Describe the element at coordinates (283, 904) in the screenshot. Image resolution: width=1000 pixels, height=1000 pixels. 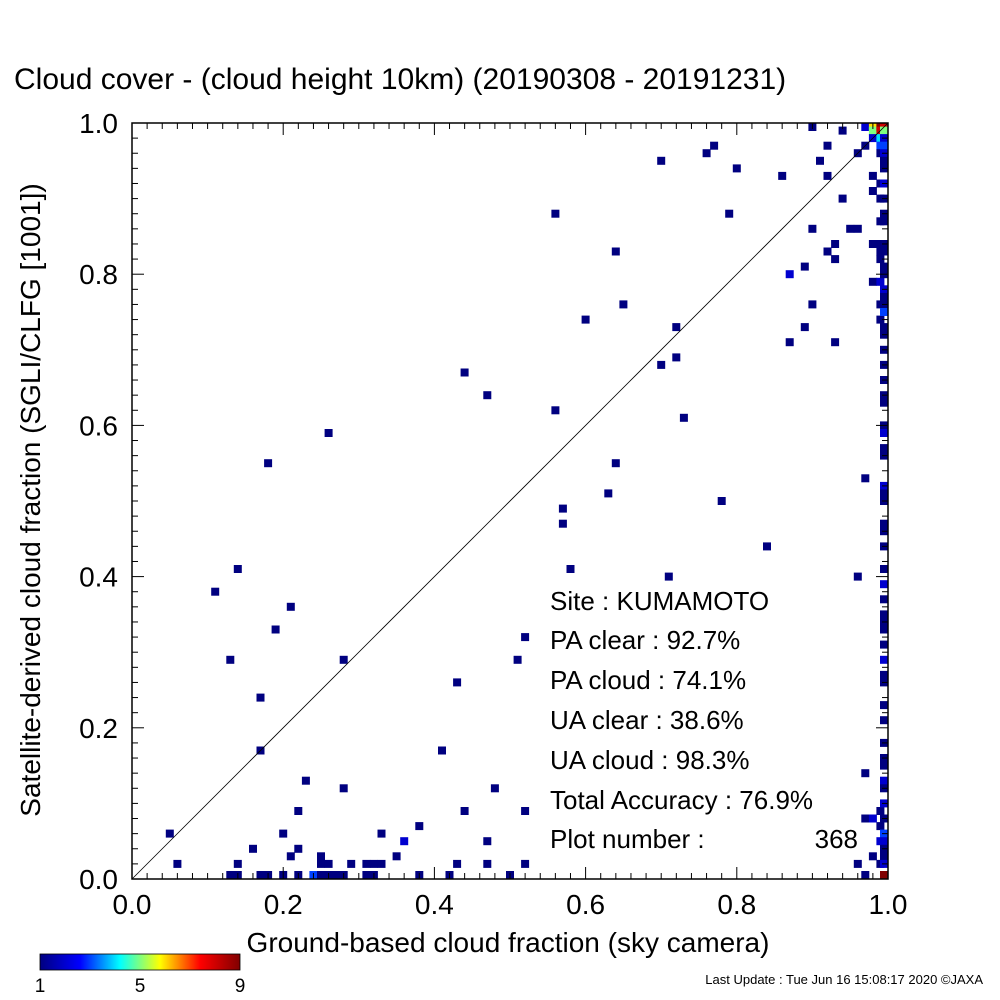
I see `x-tick-label: 0.2` at that location.